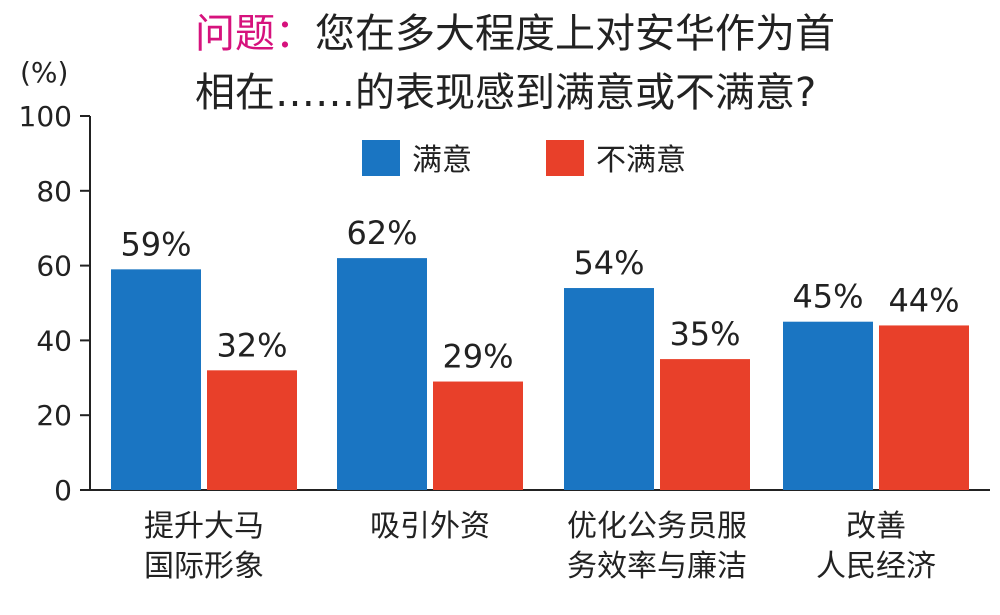  What do you see at coordinates (255, 34) in the screenshot?
I see `title-prefix: 问题：` at bounding box center [255, 34].